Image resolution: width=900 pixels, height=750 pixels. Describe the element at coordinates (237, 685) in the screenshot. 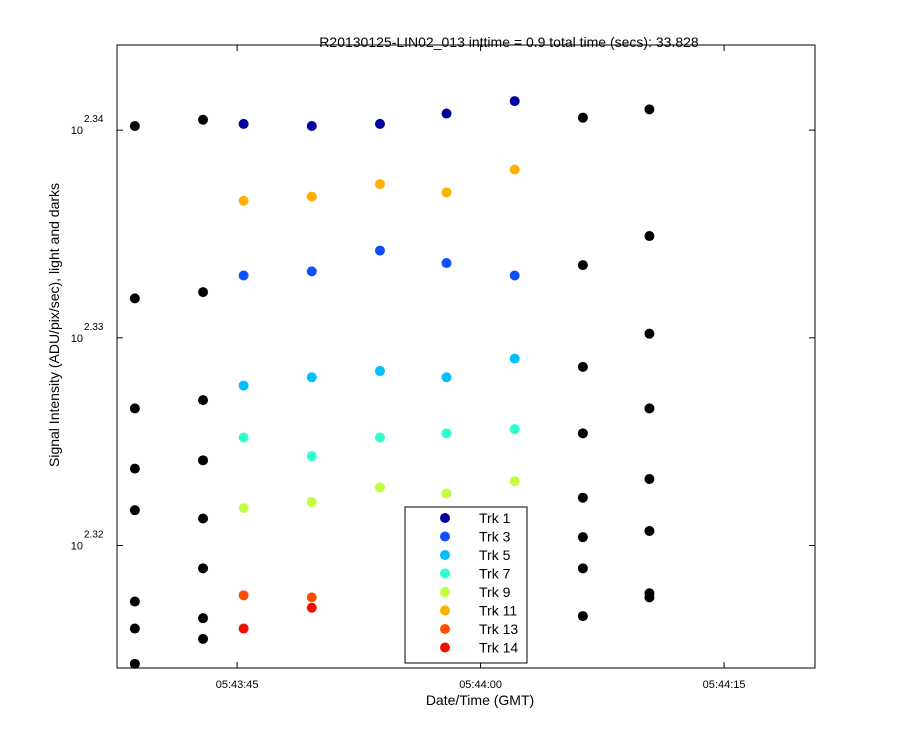

I see `x-tick-label: 05:43:45` at that location.